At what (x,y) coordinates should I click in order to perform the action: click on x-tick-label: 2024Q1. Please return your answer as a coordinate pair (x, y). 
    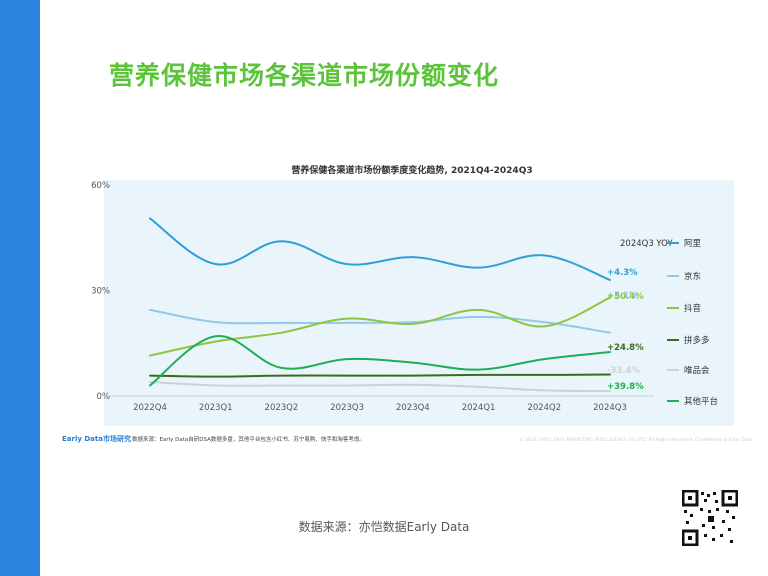
    Looking at the image, I should click on (479, 408).